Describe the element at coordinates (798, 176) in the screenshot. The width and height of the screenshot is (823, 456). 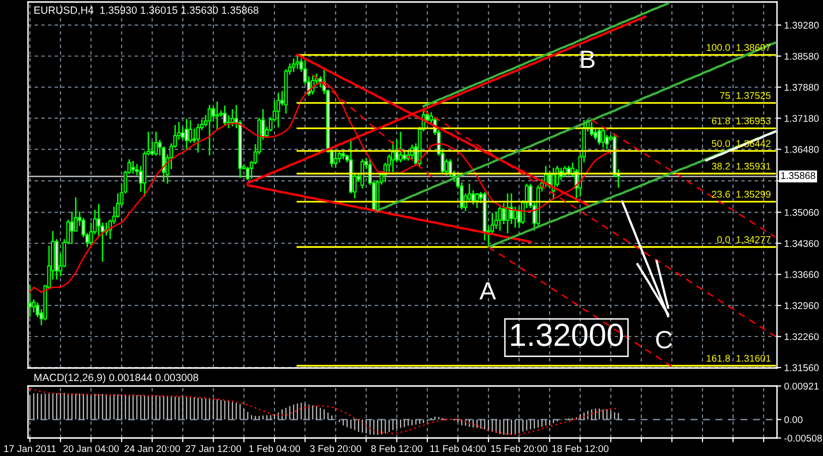
I see `ref-line-label: 1.35868` at that location.